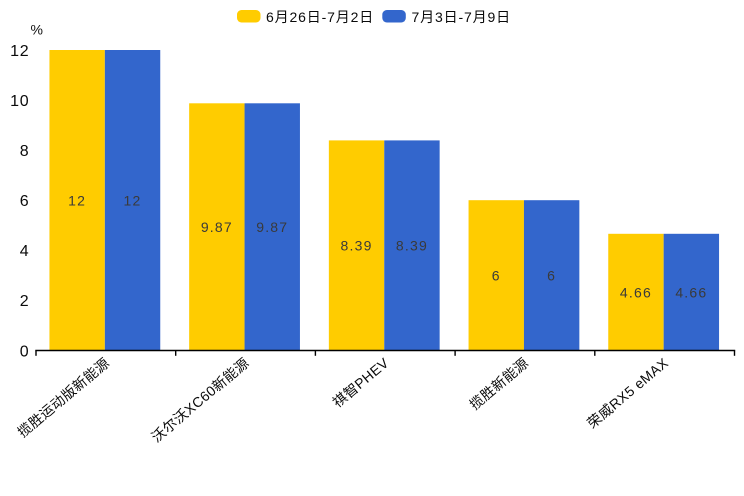  What do you see at coordinates (25, 251) in the screenshot?
I see `svg-text: 4` at bounding box center [25, 251].